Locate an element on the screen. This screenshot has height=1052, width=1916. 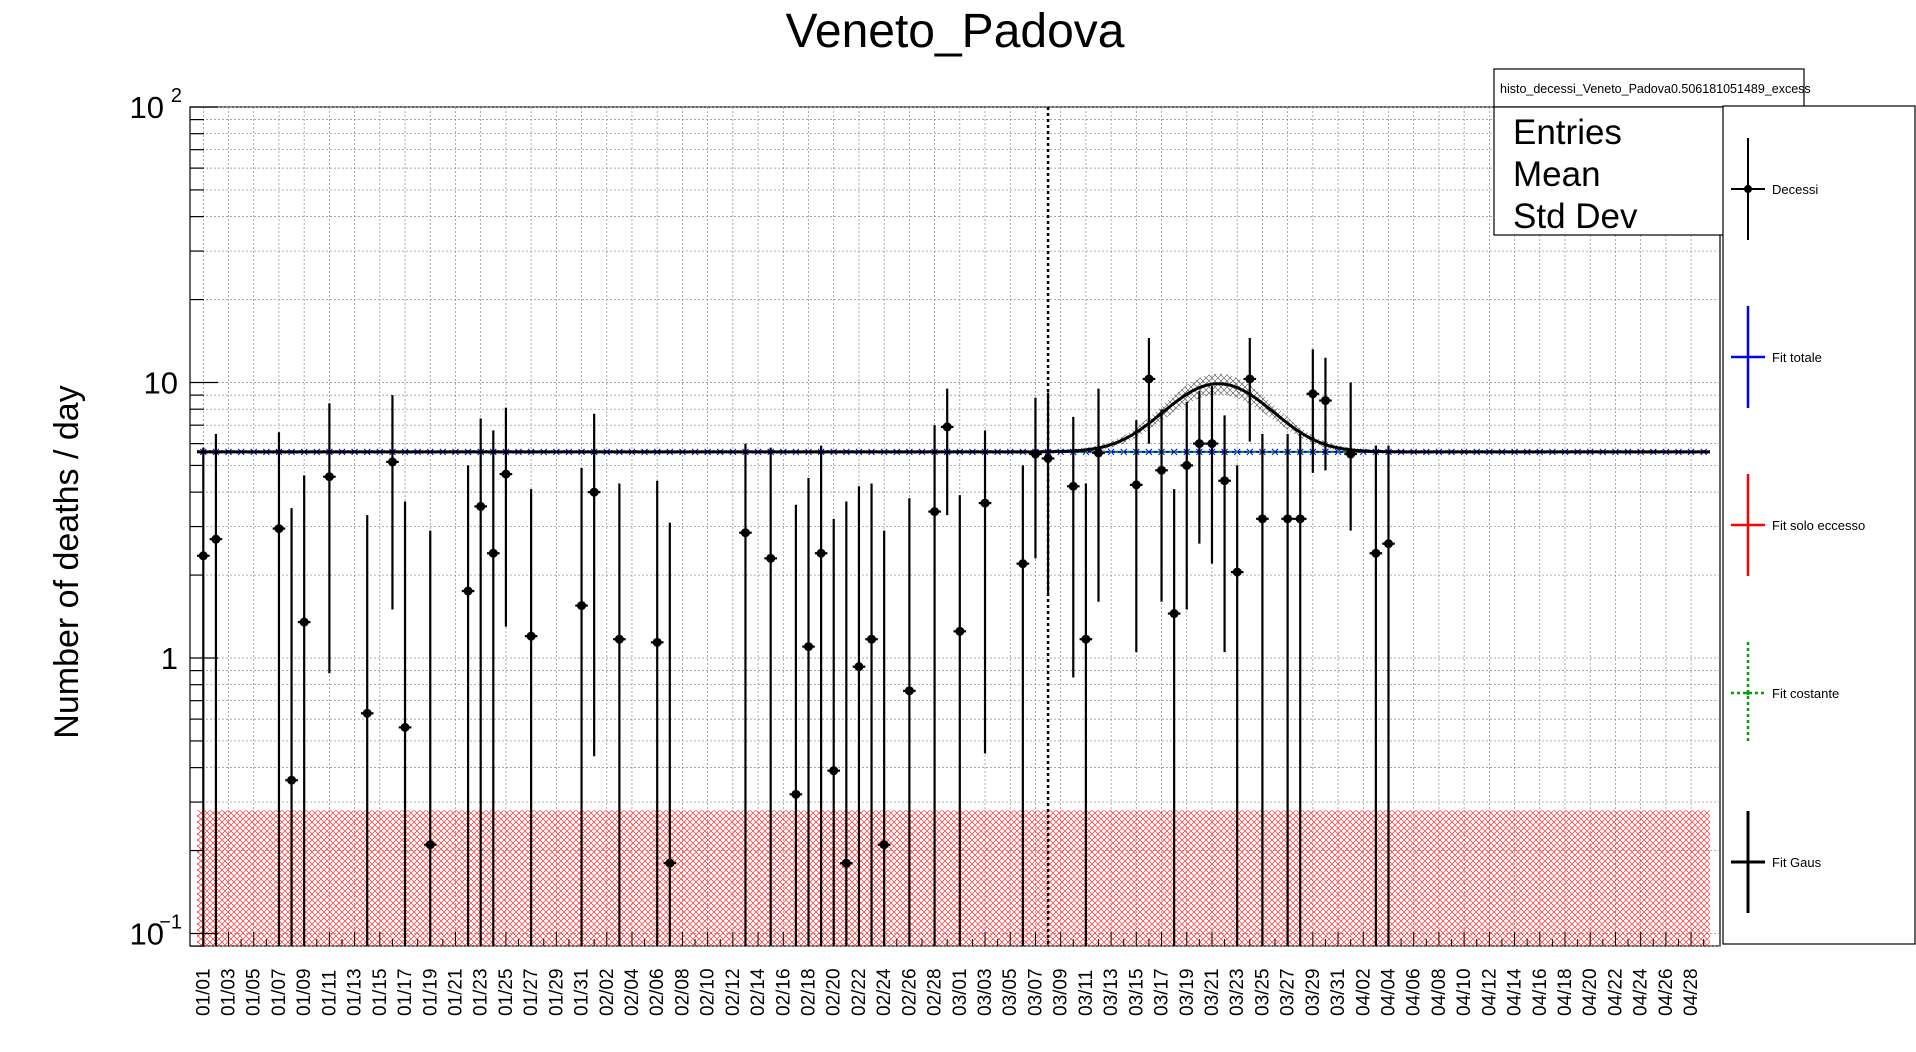
x-tick-label: 02/18 is located at coordinates (809, 992).